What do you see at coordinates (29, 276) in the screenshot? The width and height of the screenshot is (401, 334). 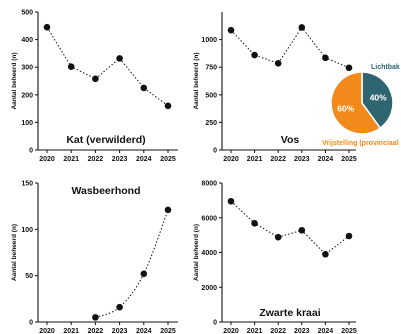 I see `wasbeerhond-y-tick-label: 50` at bounding box center [29, 276].